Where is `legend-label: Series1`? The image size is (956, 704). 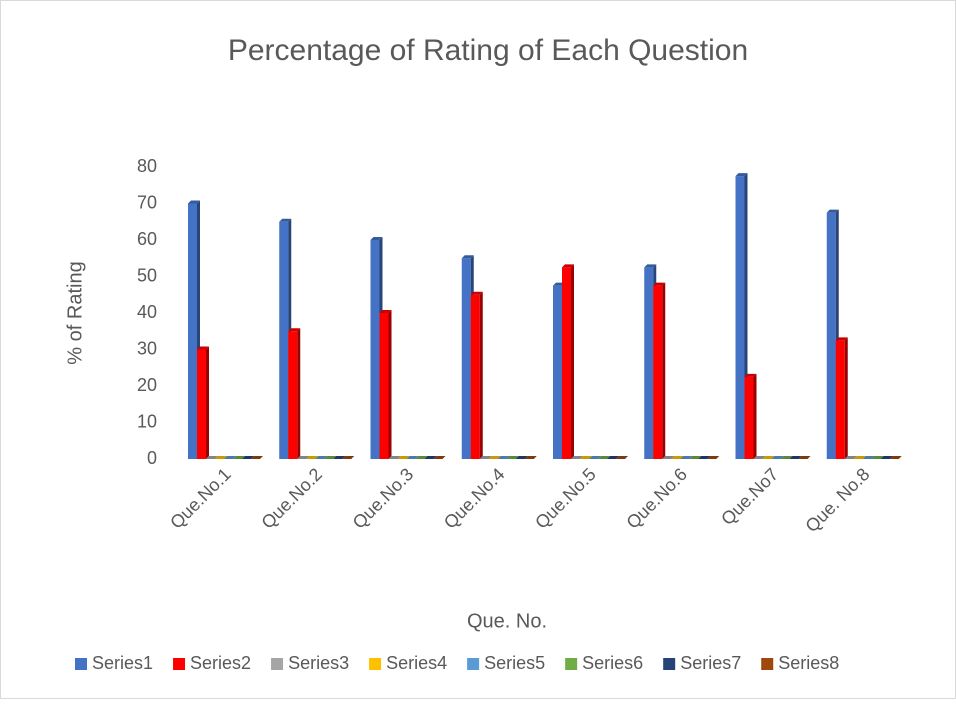 legend-label: Series1 is located at coordinates (122, 663).